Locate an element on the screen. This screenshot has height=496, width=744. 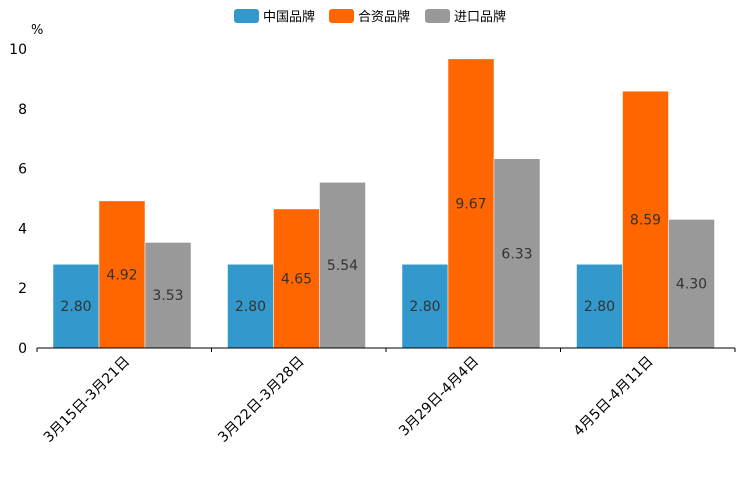
data-label: 3.53 is located at coordinates (167, 296).